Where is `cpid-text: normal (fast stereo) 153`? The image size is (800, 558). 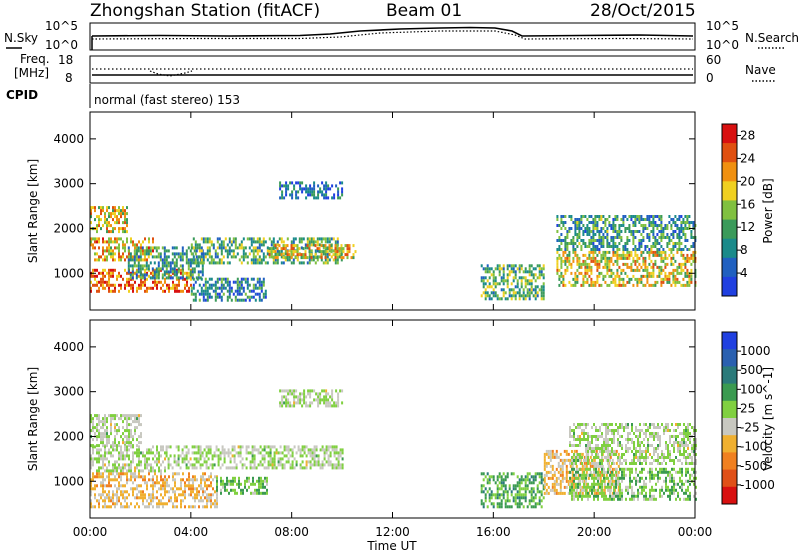 cpid-text: normal (fast stereo) 153 is located at coordinates (167, 100).